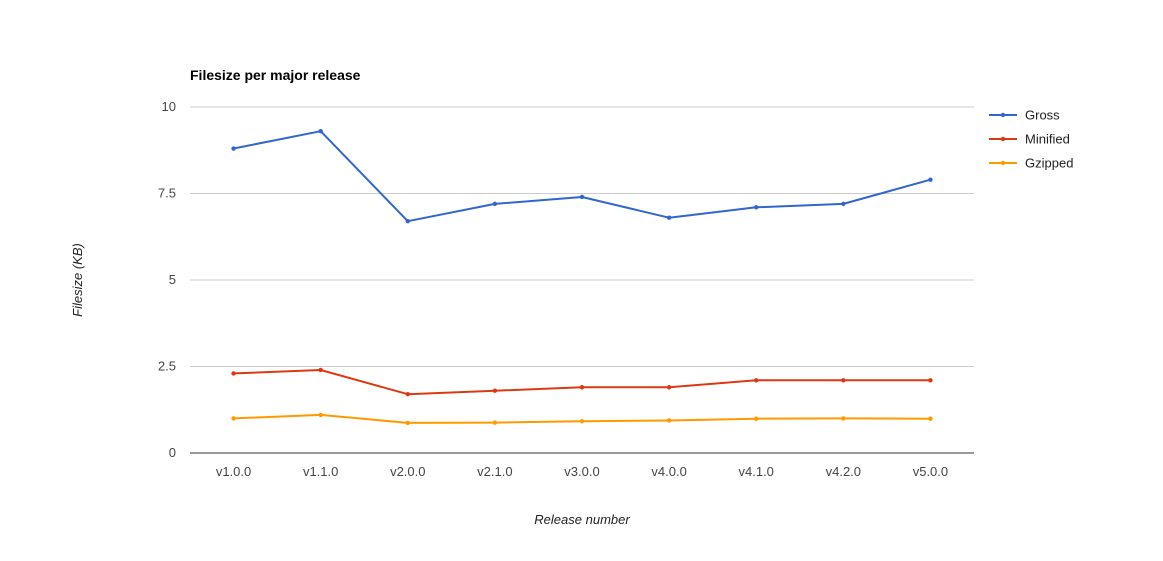 Image resolution: width=1163 pixels, height=561 pixels. Describe the element at coordinates (1049, 163) in the screenshot. I see `legend-label: Gzipped` at that location.